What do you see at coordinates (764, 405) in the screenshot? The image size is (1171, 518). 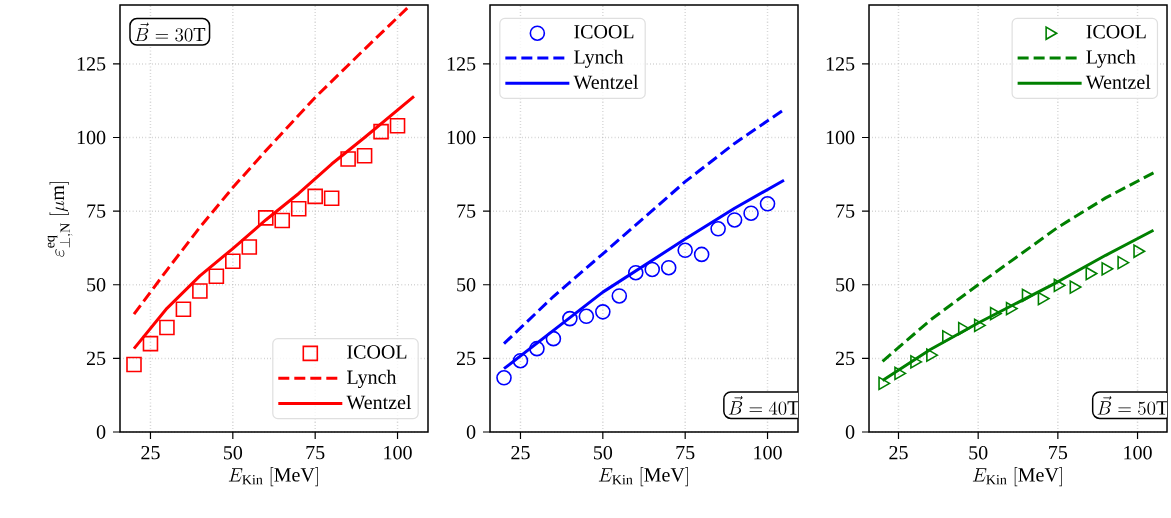 I see `annotation: $\vec{B} = 40\mathrm{T}$` at bounding box center [764, 405].